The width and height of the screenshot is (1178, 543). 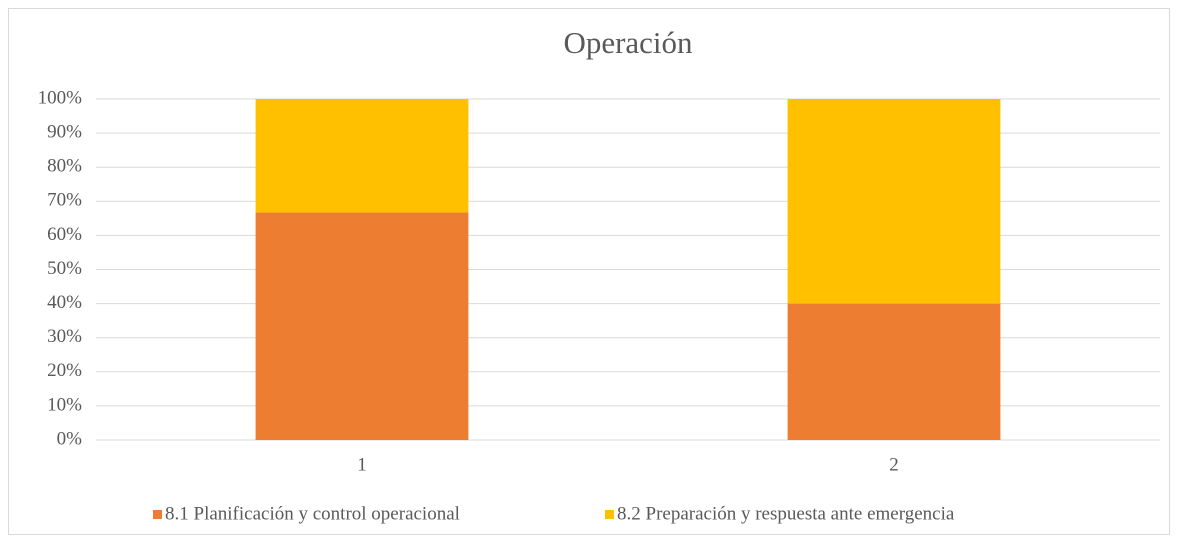 I want to click on y-tick-label: 100%, so click(x=60, y=97).